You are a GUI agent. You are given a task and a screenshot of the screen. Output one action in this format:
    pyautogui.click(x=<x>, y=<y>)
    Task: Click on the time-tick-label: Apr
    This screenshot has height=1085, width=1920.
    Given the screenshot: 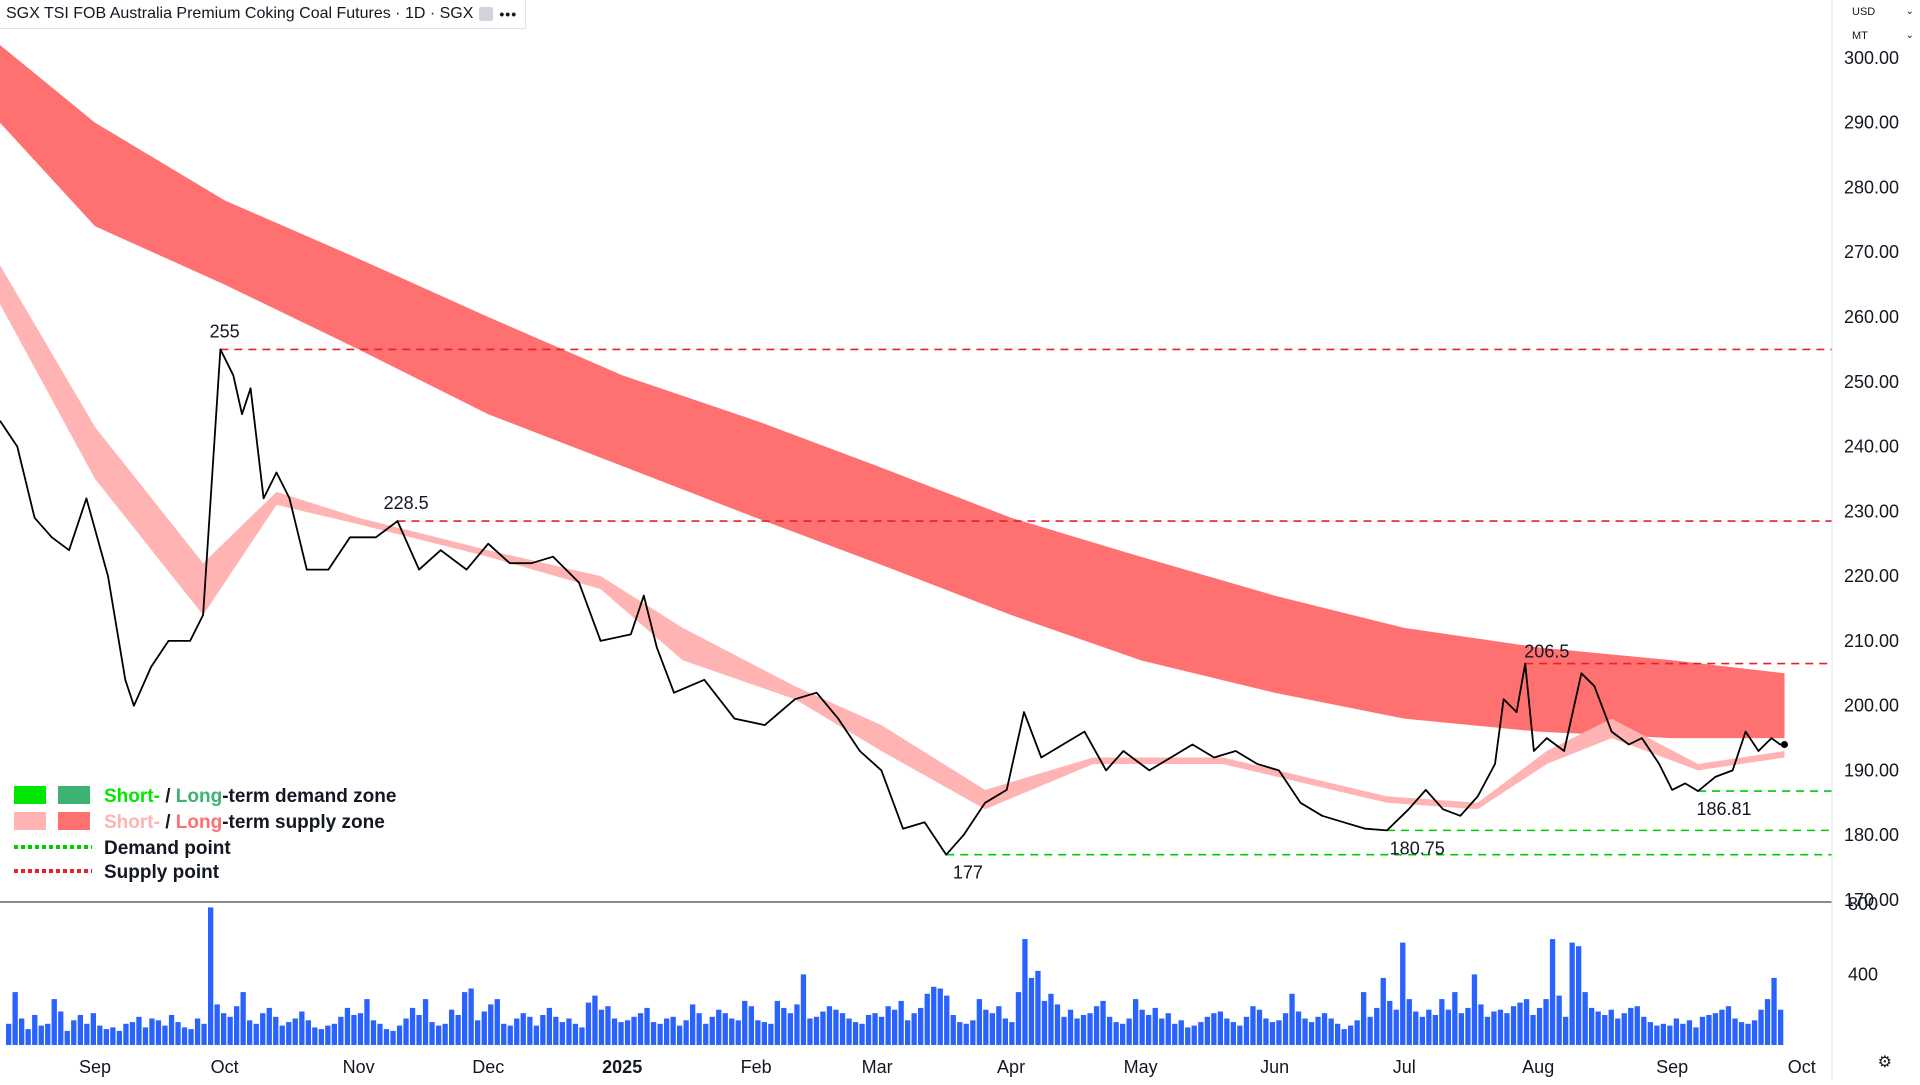 What is the action you would take?
    pyautogui.click(x=1011, y=1067)
    